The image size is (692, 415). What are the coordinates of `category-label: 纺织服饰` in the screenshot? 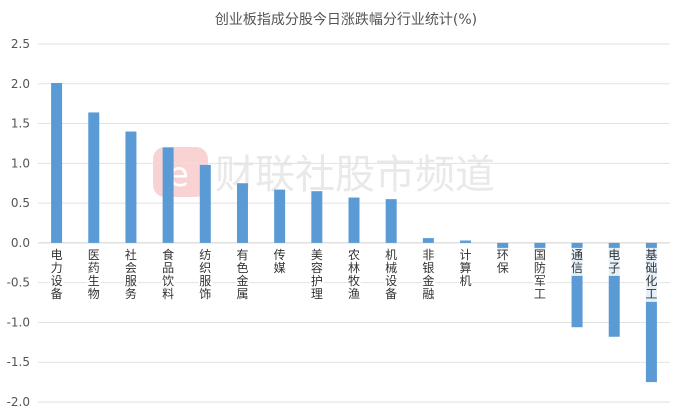 It's located at (205, 274).